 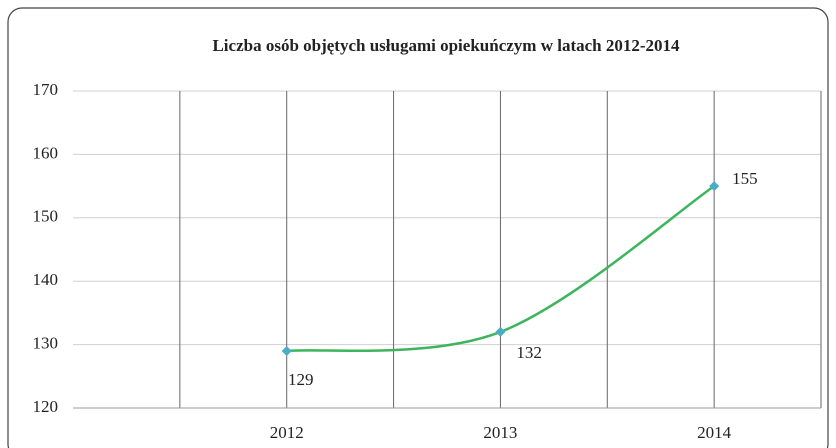 What do you see at coordinates (529, 352) in the screenshot?
I see `data-label: 132` at bounding box center [529, 352].